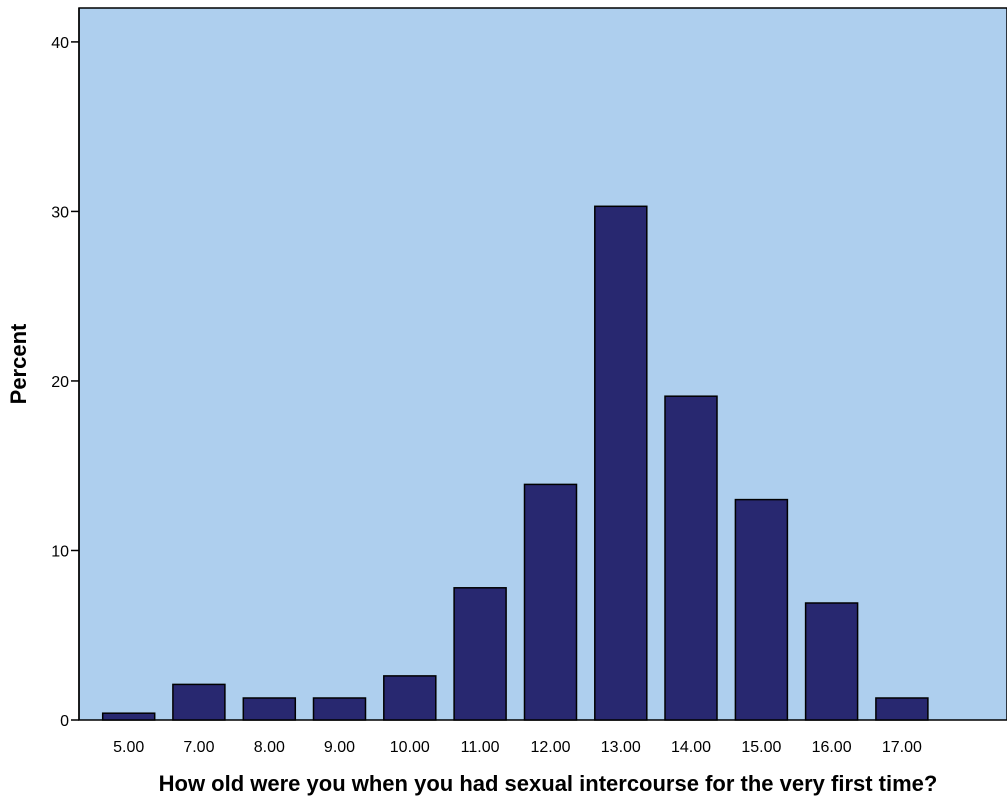  I want to click on y-axis-title: Percent, so click(18, 363).